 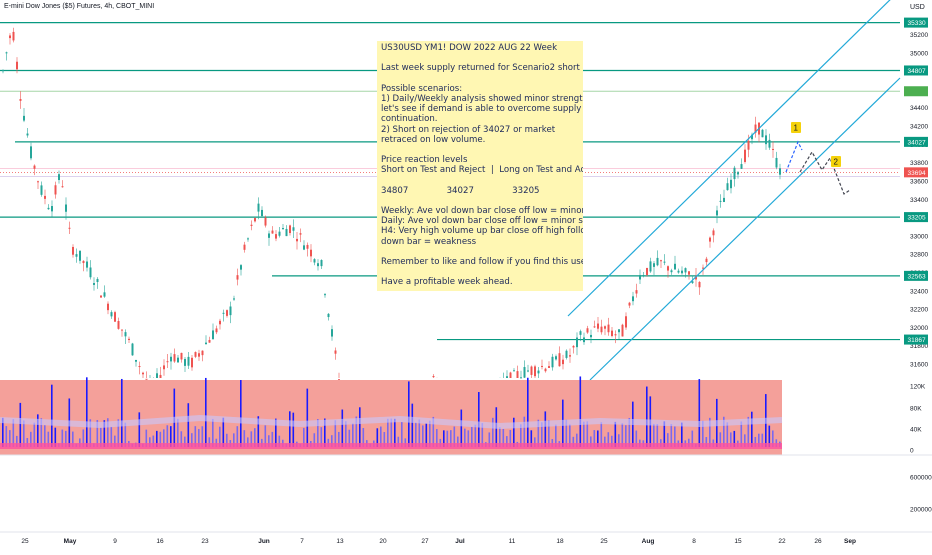 I want to click on price-level-label: 34807, so click(x=917, y=71).